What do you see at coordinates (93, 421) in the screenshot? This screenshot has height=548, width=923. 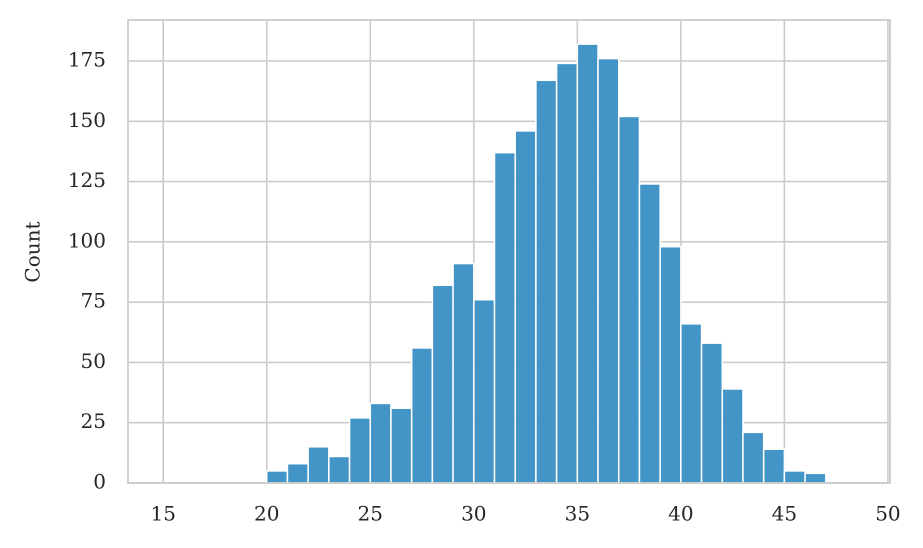 I see `y-tick-label: 25` at bounding box center [93, 421].